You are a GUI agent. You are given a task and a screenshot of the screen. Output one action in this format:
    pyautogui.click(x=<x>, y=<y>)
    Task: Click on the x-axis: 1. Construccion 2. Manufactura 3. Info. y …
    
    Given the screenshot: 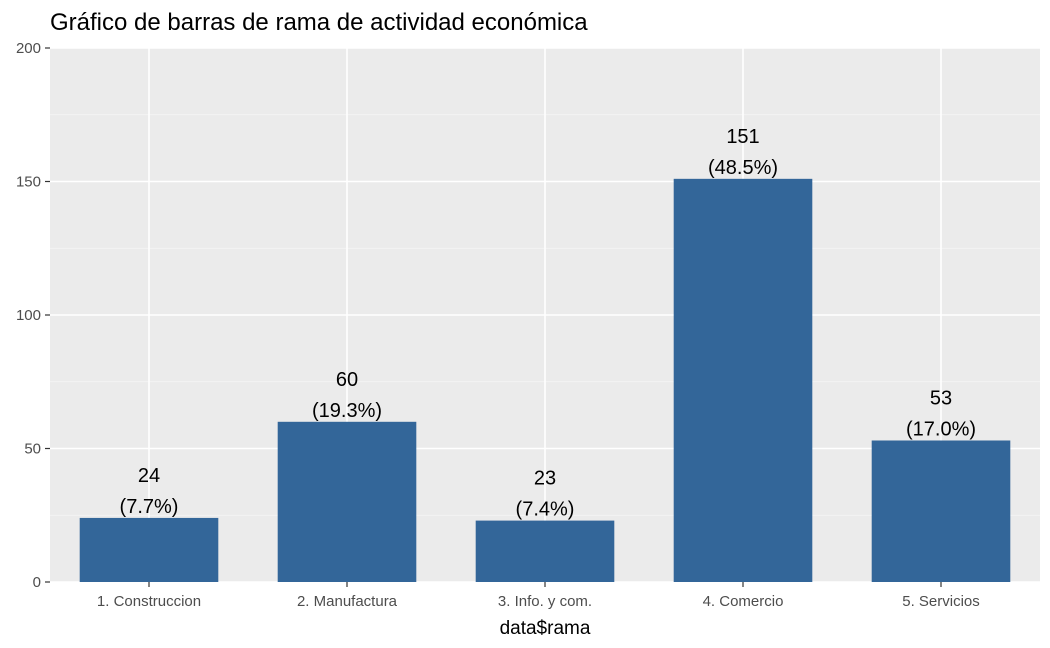 What is the action you would take?
    pyautogui.click(x=538, y=596)
    